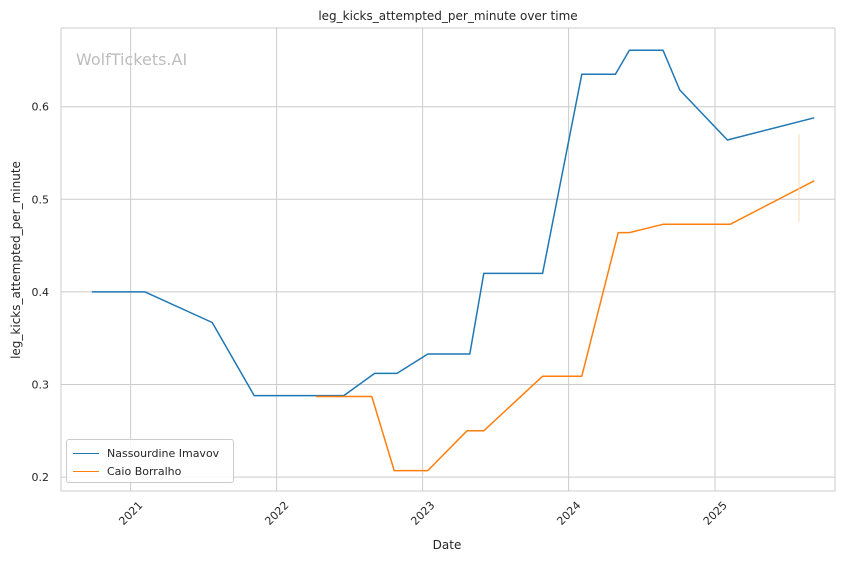 Image resolution: width=844 pixels, height=561 pixels. Describe the element at coordinates (41, 199) in the screenshot. I see `y-tick-label: 0.5` at that location.